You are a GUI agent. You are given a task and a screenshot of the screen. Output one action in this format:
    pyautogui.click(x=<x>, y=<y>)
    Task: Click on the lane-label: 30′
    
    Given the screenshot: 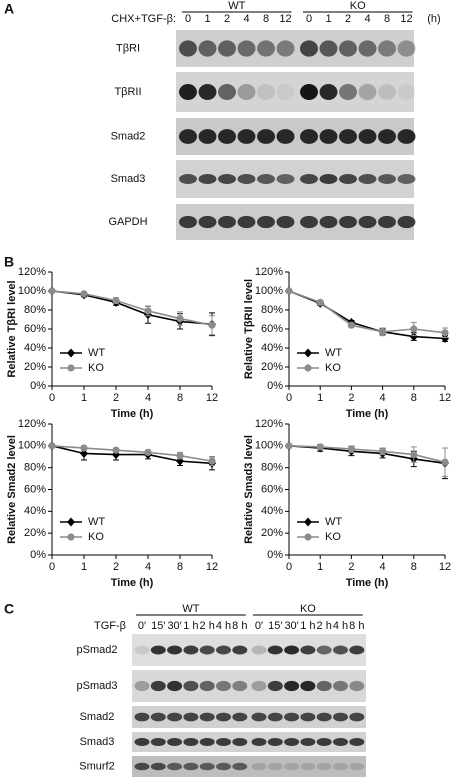 What is the action you would take?
    pyautogui.click(x=174, y=626)
    